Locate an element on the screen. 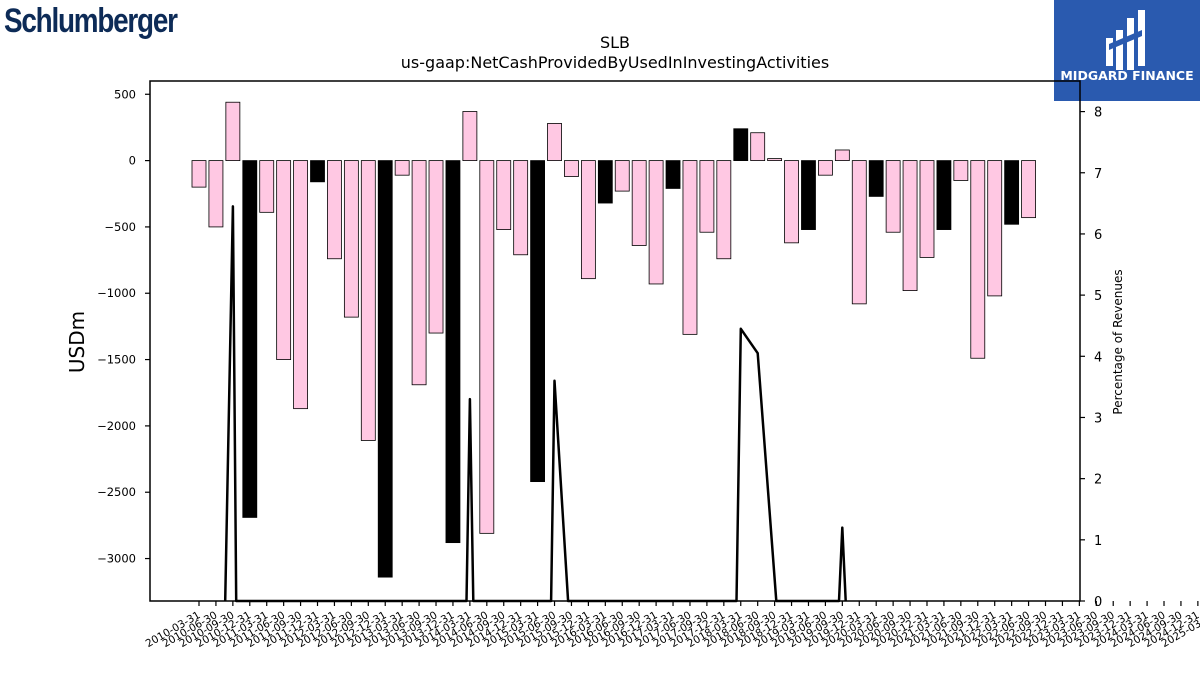  y2-tick-label: 8 is located at coordinates (1098, 113).